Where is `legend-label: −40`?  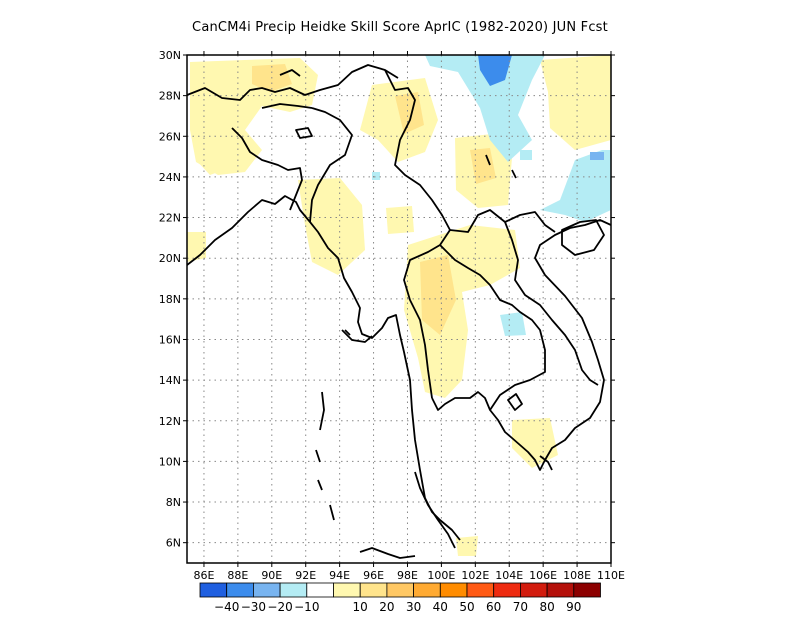 legend-label: −40 is located at coordinates (226, 607).